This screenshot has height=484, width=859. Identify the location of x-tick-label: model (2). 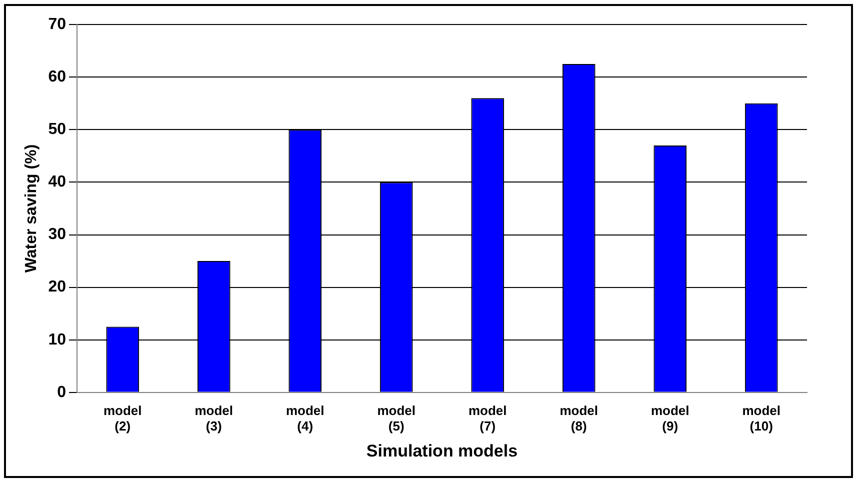
(122, 418).